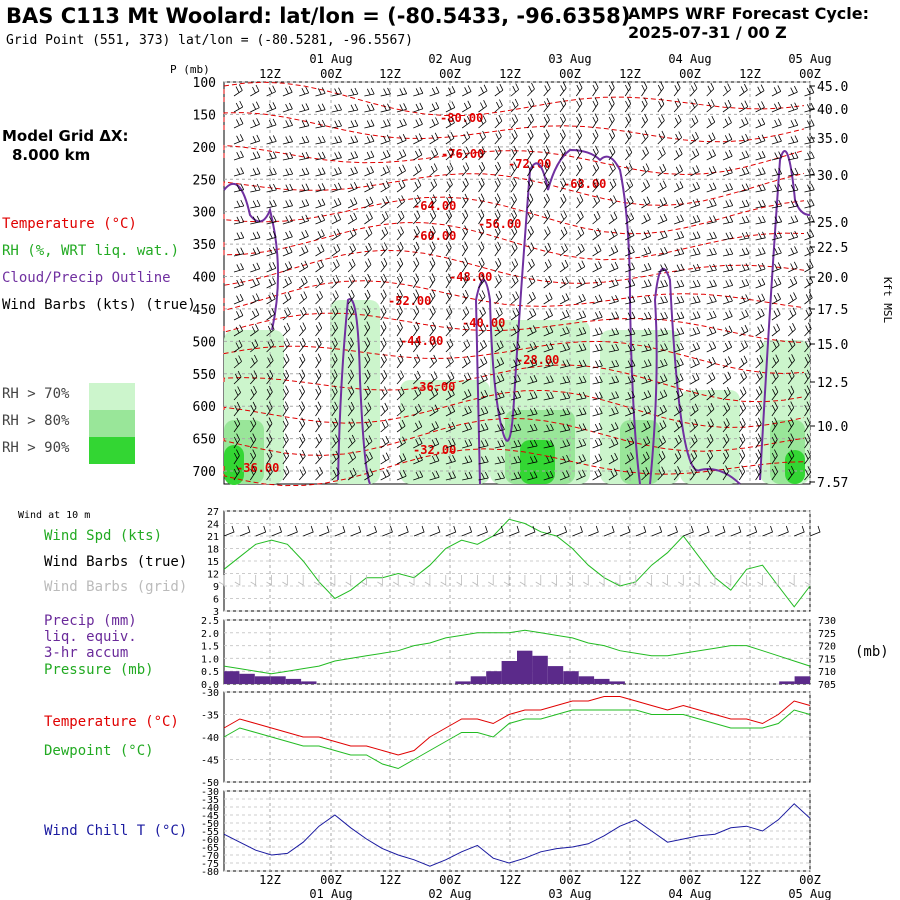 The image size is (900, 900). Describe the element at coordinates (330, 59) in the screenshot. I see `top-date-label: 01 Aug` at that location.